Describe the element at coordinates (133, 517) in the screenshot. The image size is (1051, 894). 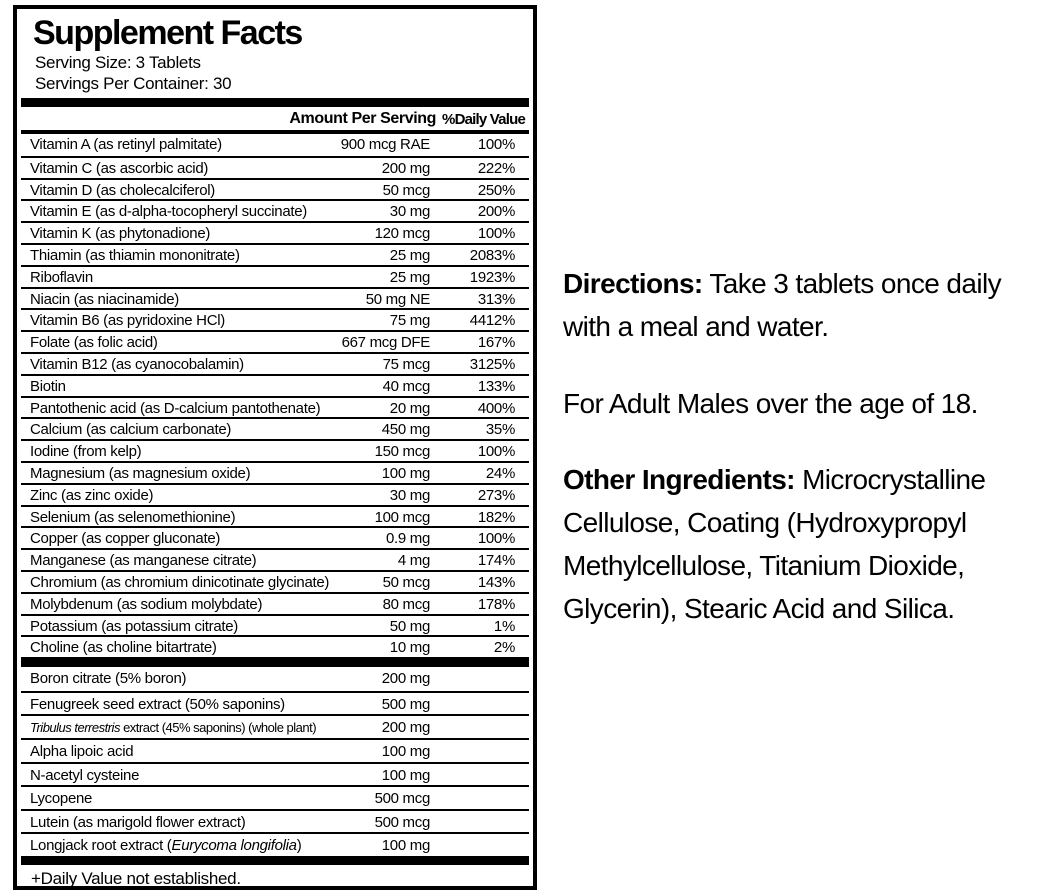
I see `nutrient-name: Selenium (as selenomethionine)` at that location.